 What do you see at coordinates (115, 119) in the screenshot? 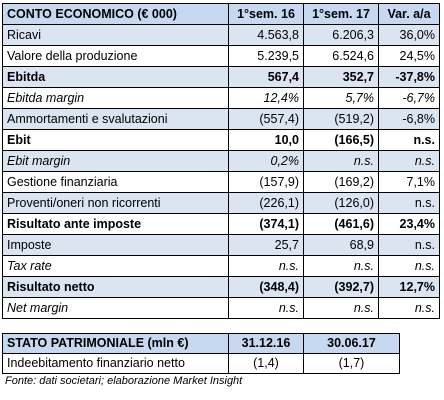
I see `row-label: Ammortamenti e svalutazioni` at bounding box center [115, 119].